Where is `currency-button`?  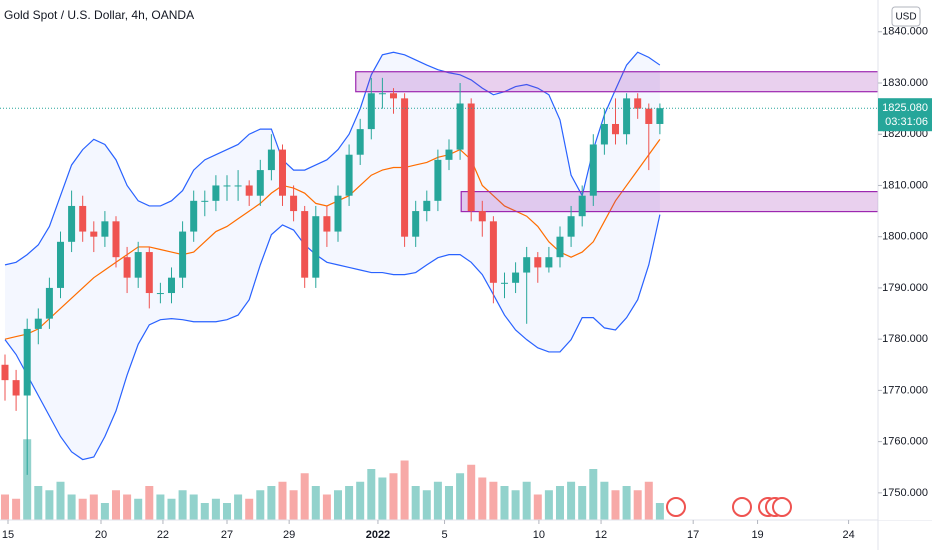 currency-button is located at coordinates (906, 16).